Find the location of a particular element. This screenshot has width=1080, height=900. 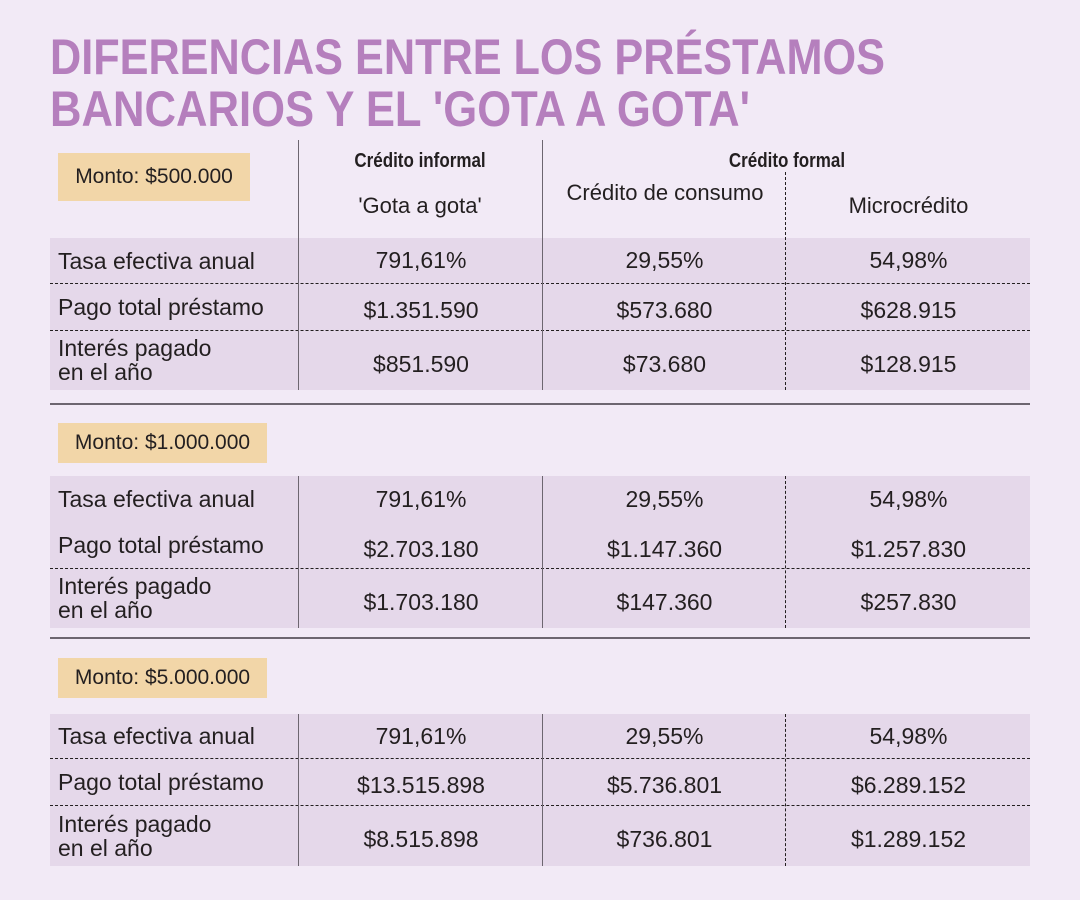

table-cell: $1.351.590 is located at coordinates (421, 310).